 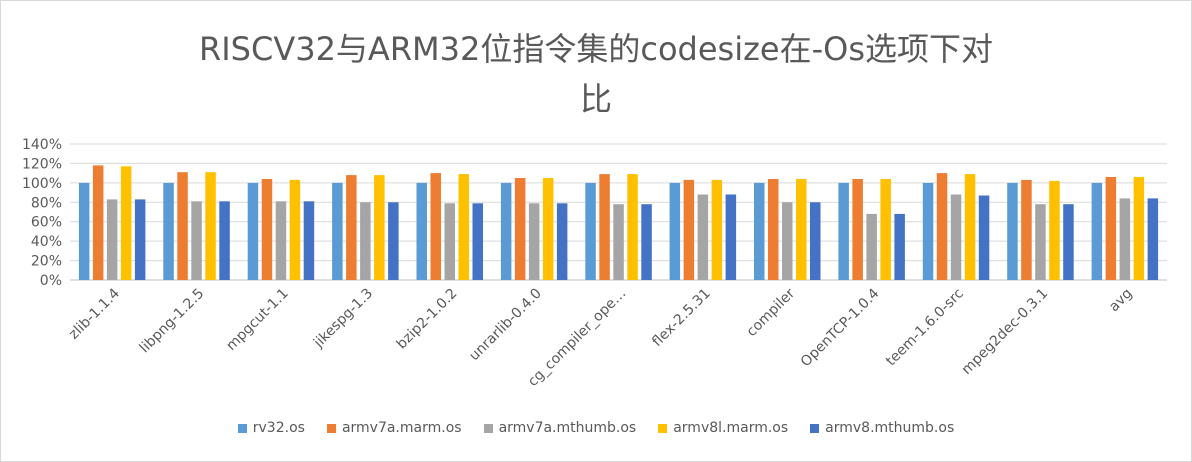 What do you see at coordinates (567, 428) in the screenshot?
I see `legend-label: armv7a.mthumb.os` at bounding box center [567, 428].